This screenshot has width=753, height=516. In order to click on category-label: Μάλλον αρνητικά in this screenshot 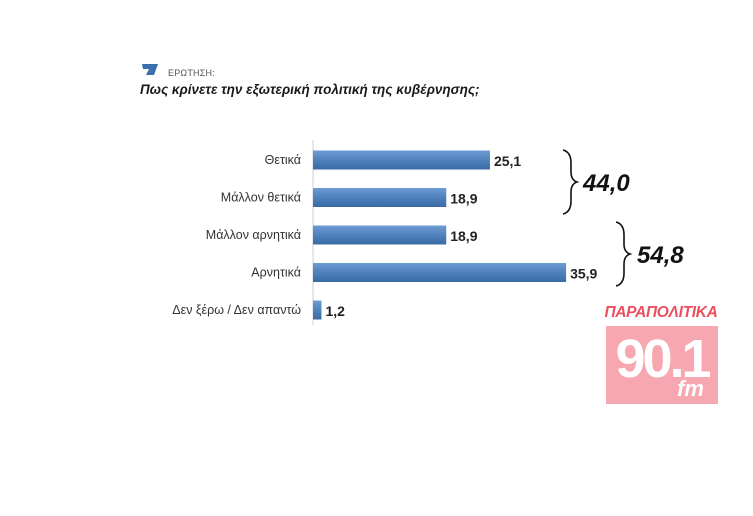, I will do `click(253, 235)`.